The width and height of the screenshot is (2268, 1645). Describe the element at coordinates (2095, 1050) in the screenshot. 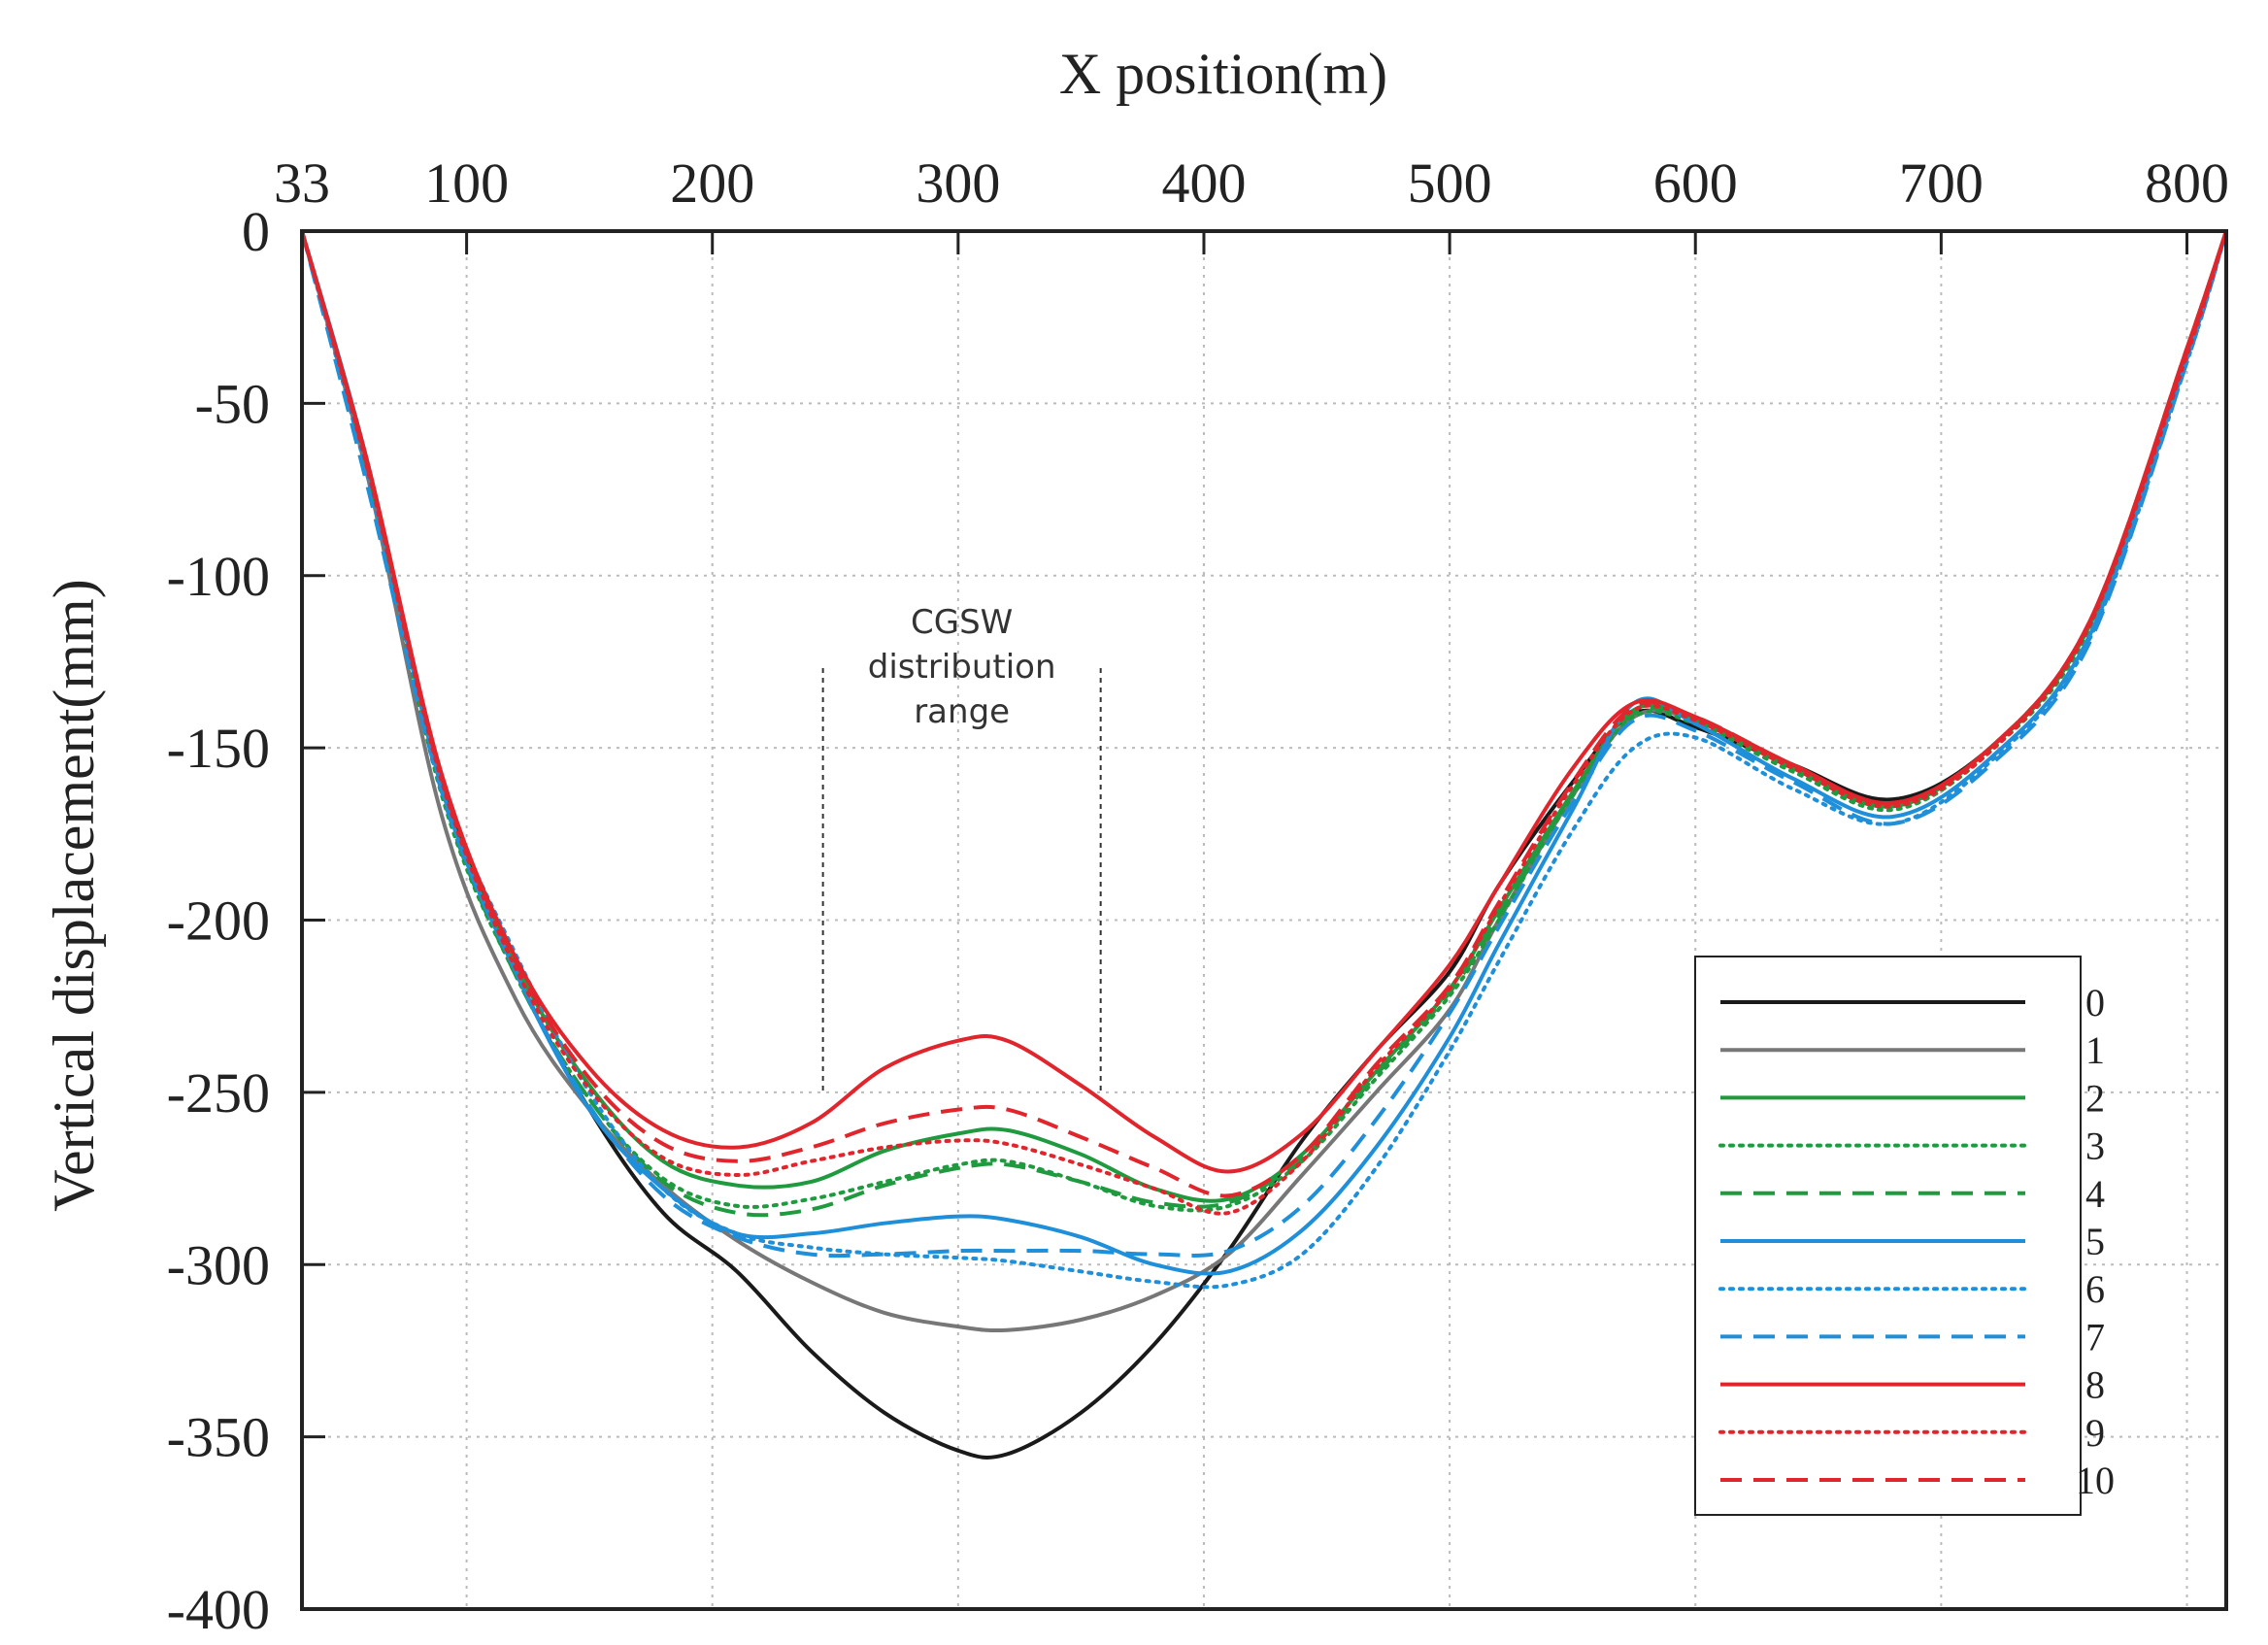

I see `legend-label: 1` at that location.